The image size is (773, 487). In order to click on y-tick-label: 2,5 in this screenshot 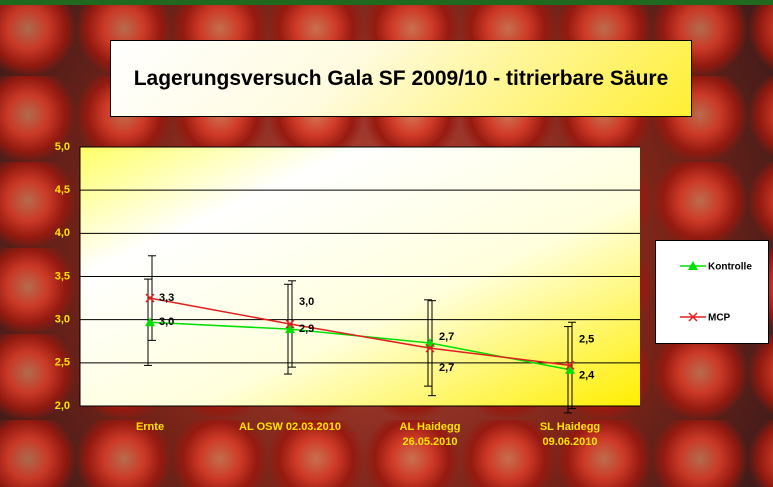, I will do `click(62, 363)`.